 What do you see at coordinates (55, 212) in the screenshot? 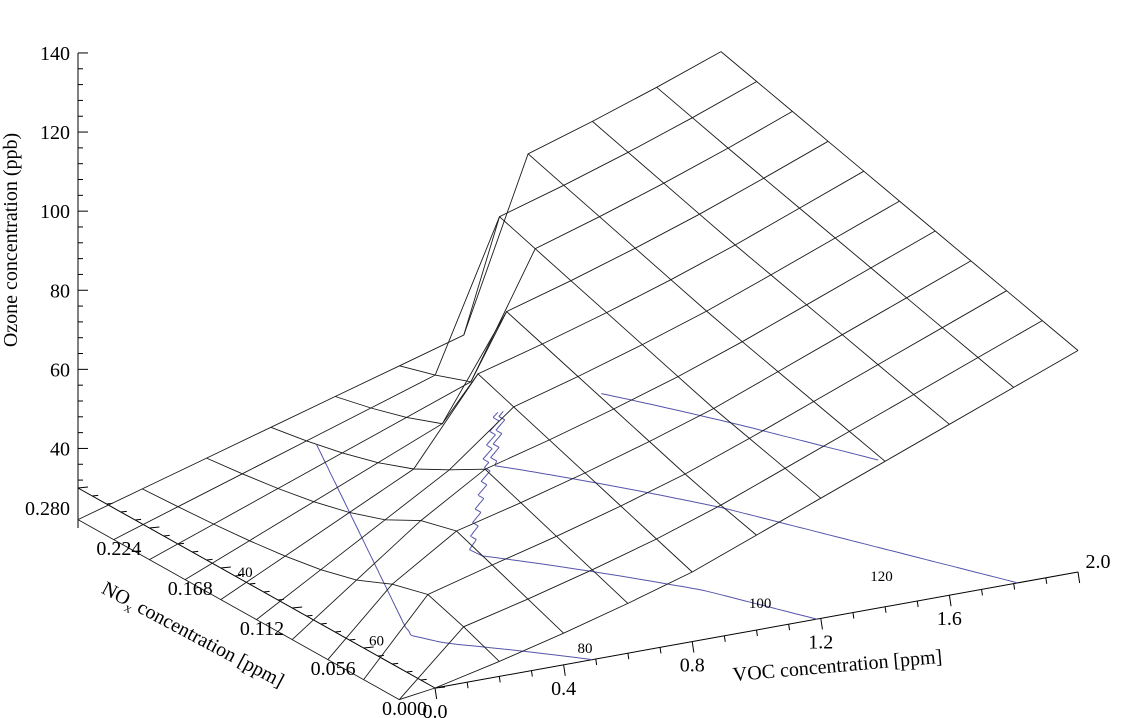
I see `z-tick-label: 100` at bounding box center [55, 212].